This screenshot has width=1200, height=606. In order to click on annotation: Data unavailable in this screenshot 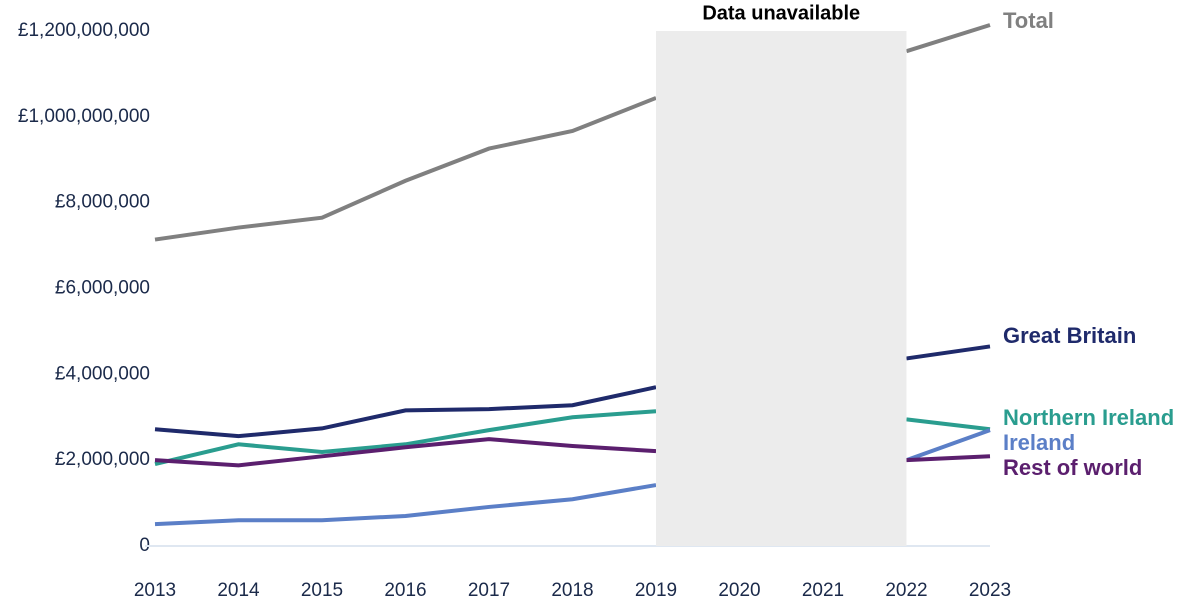, I will do `click(781, 13)`.